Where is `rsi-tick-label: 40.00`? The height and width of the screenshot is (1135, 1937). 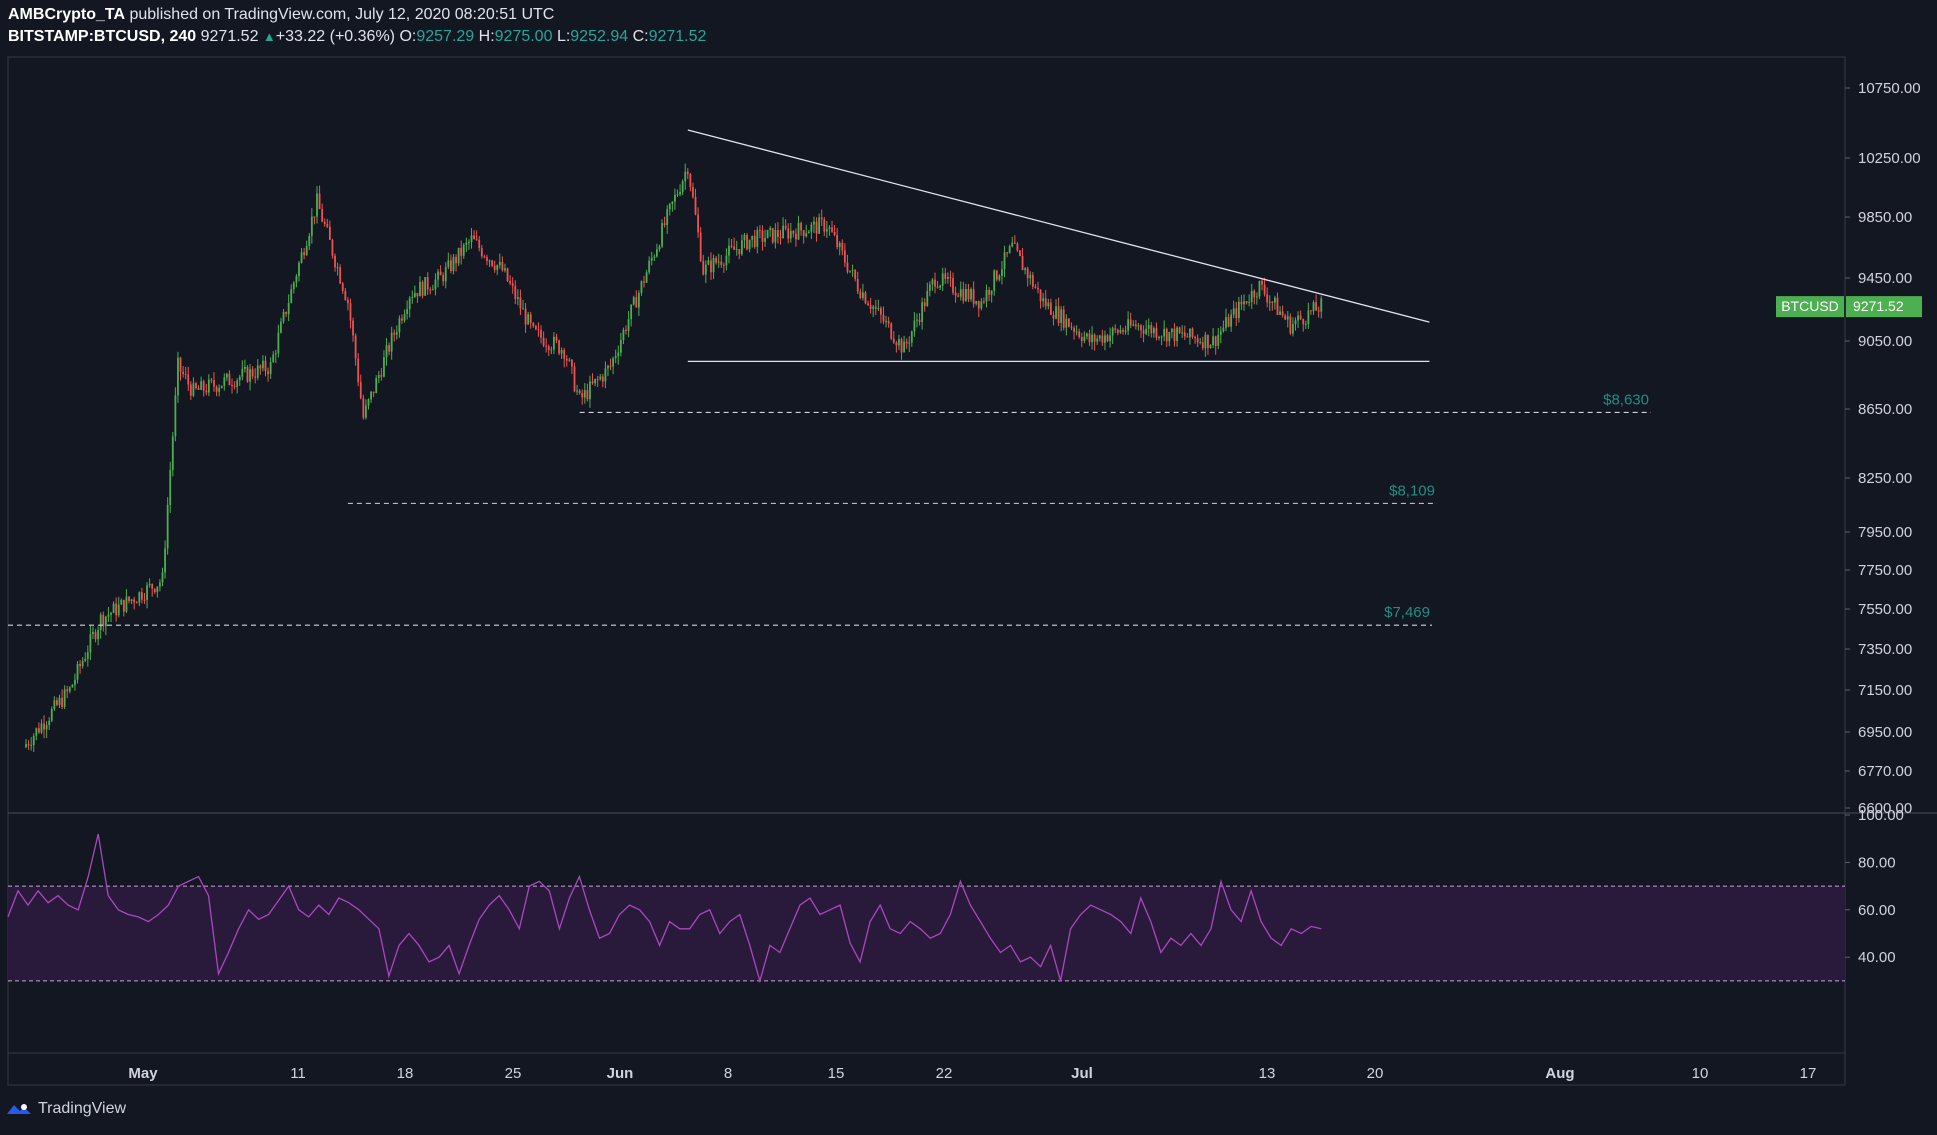
rsi-tick-label: 40.00 is located at coordinates (1877, 957).